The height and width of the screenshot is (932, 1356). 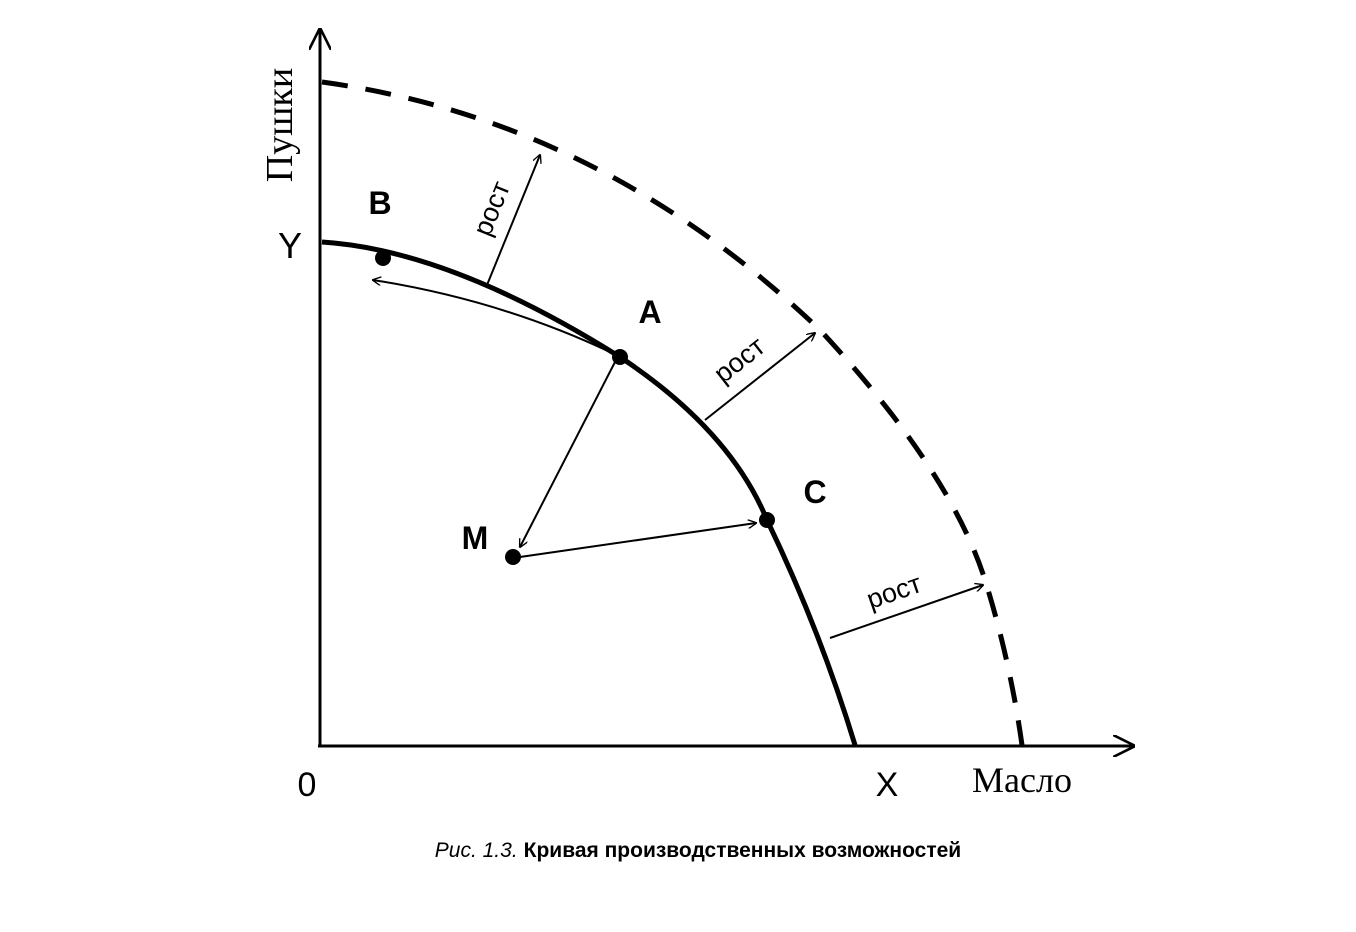 What do you see at coordinates (307, 785) in the screenshot?
I see `origin-label: 0` at bounding box center [307, 785].